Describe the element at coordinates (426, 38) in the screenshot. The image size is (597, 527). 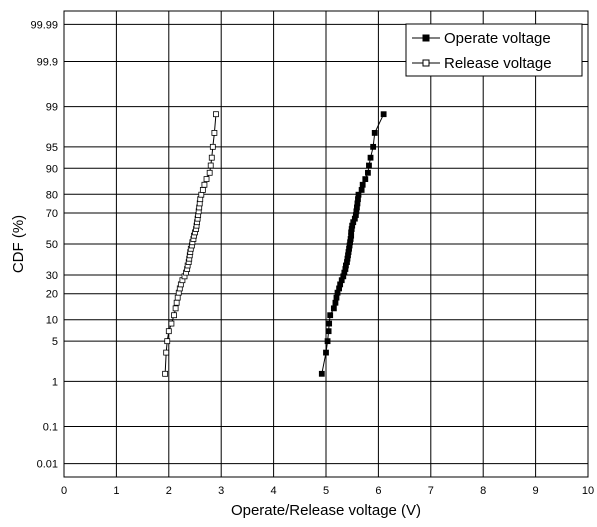
I see `legend-marker-operate` at that location.